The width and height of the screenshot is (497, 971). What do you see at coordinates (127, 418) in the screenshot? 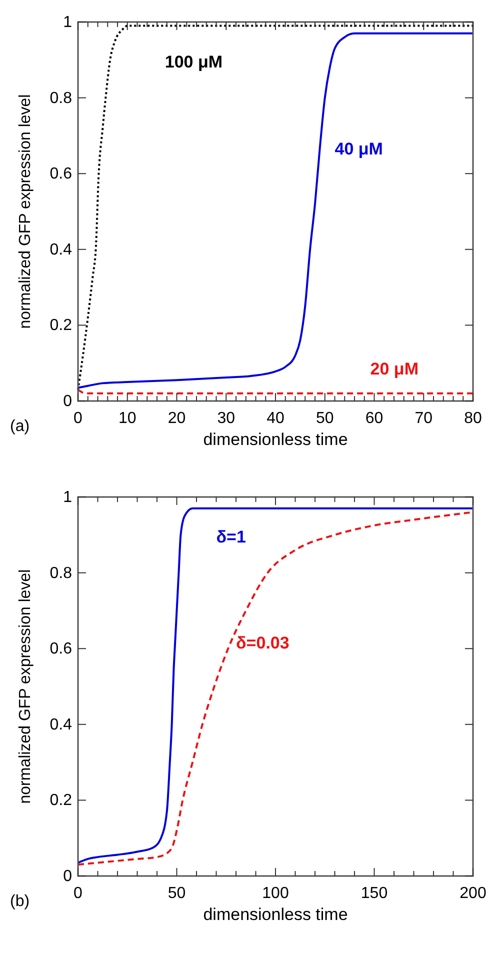
I see `x-tick-label: 10` at bounding box center [127, 418].